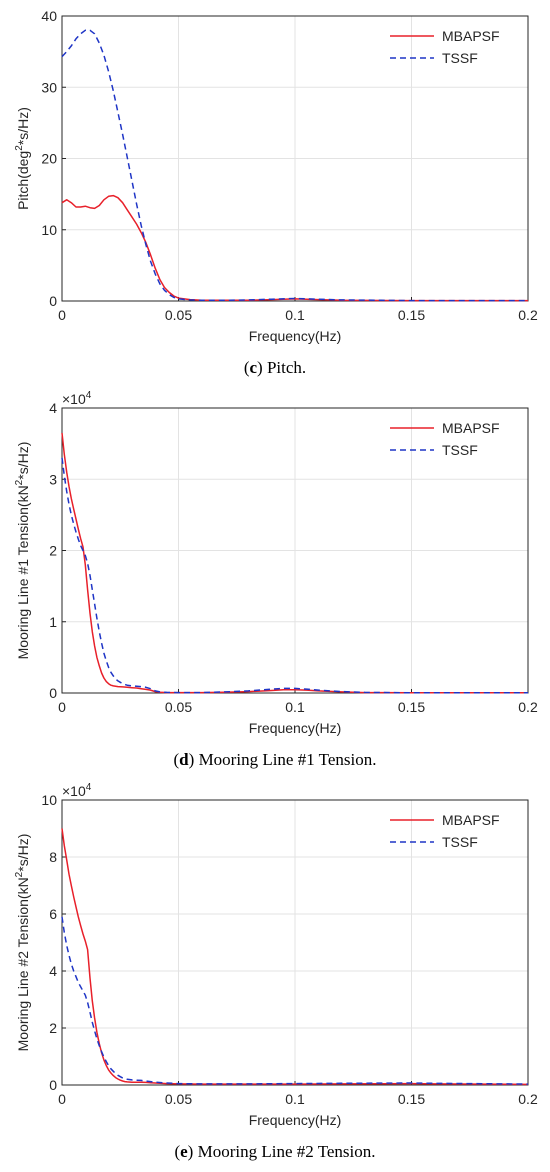 Image resolution: width=550 pixels, height=1172 pixels. Describe the element at coordinates (295, 1000) in the screenshot. I see `series-line-tssf` at that location.